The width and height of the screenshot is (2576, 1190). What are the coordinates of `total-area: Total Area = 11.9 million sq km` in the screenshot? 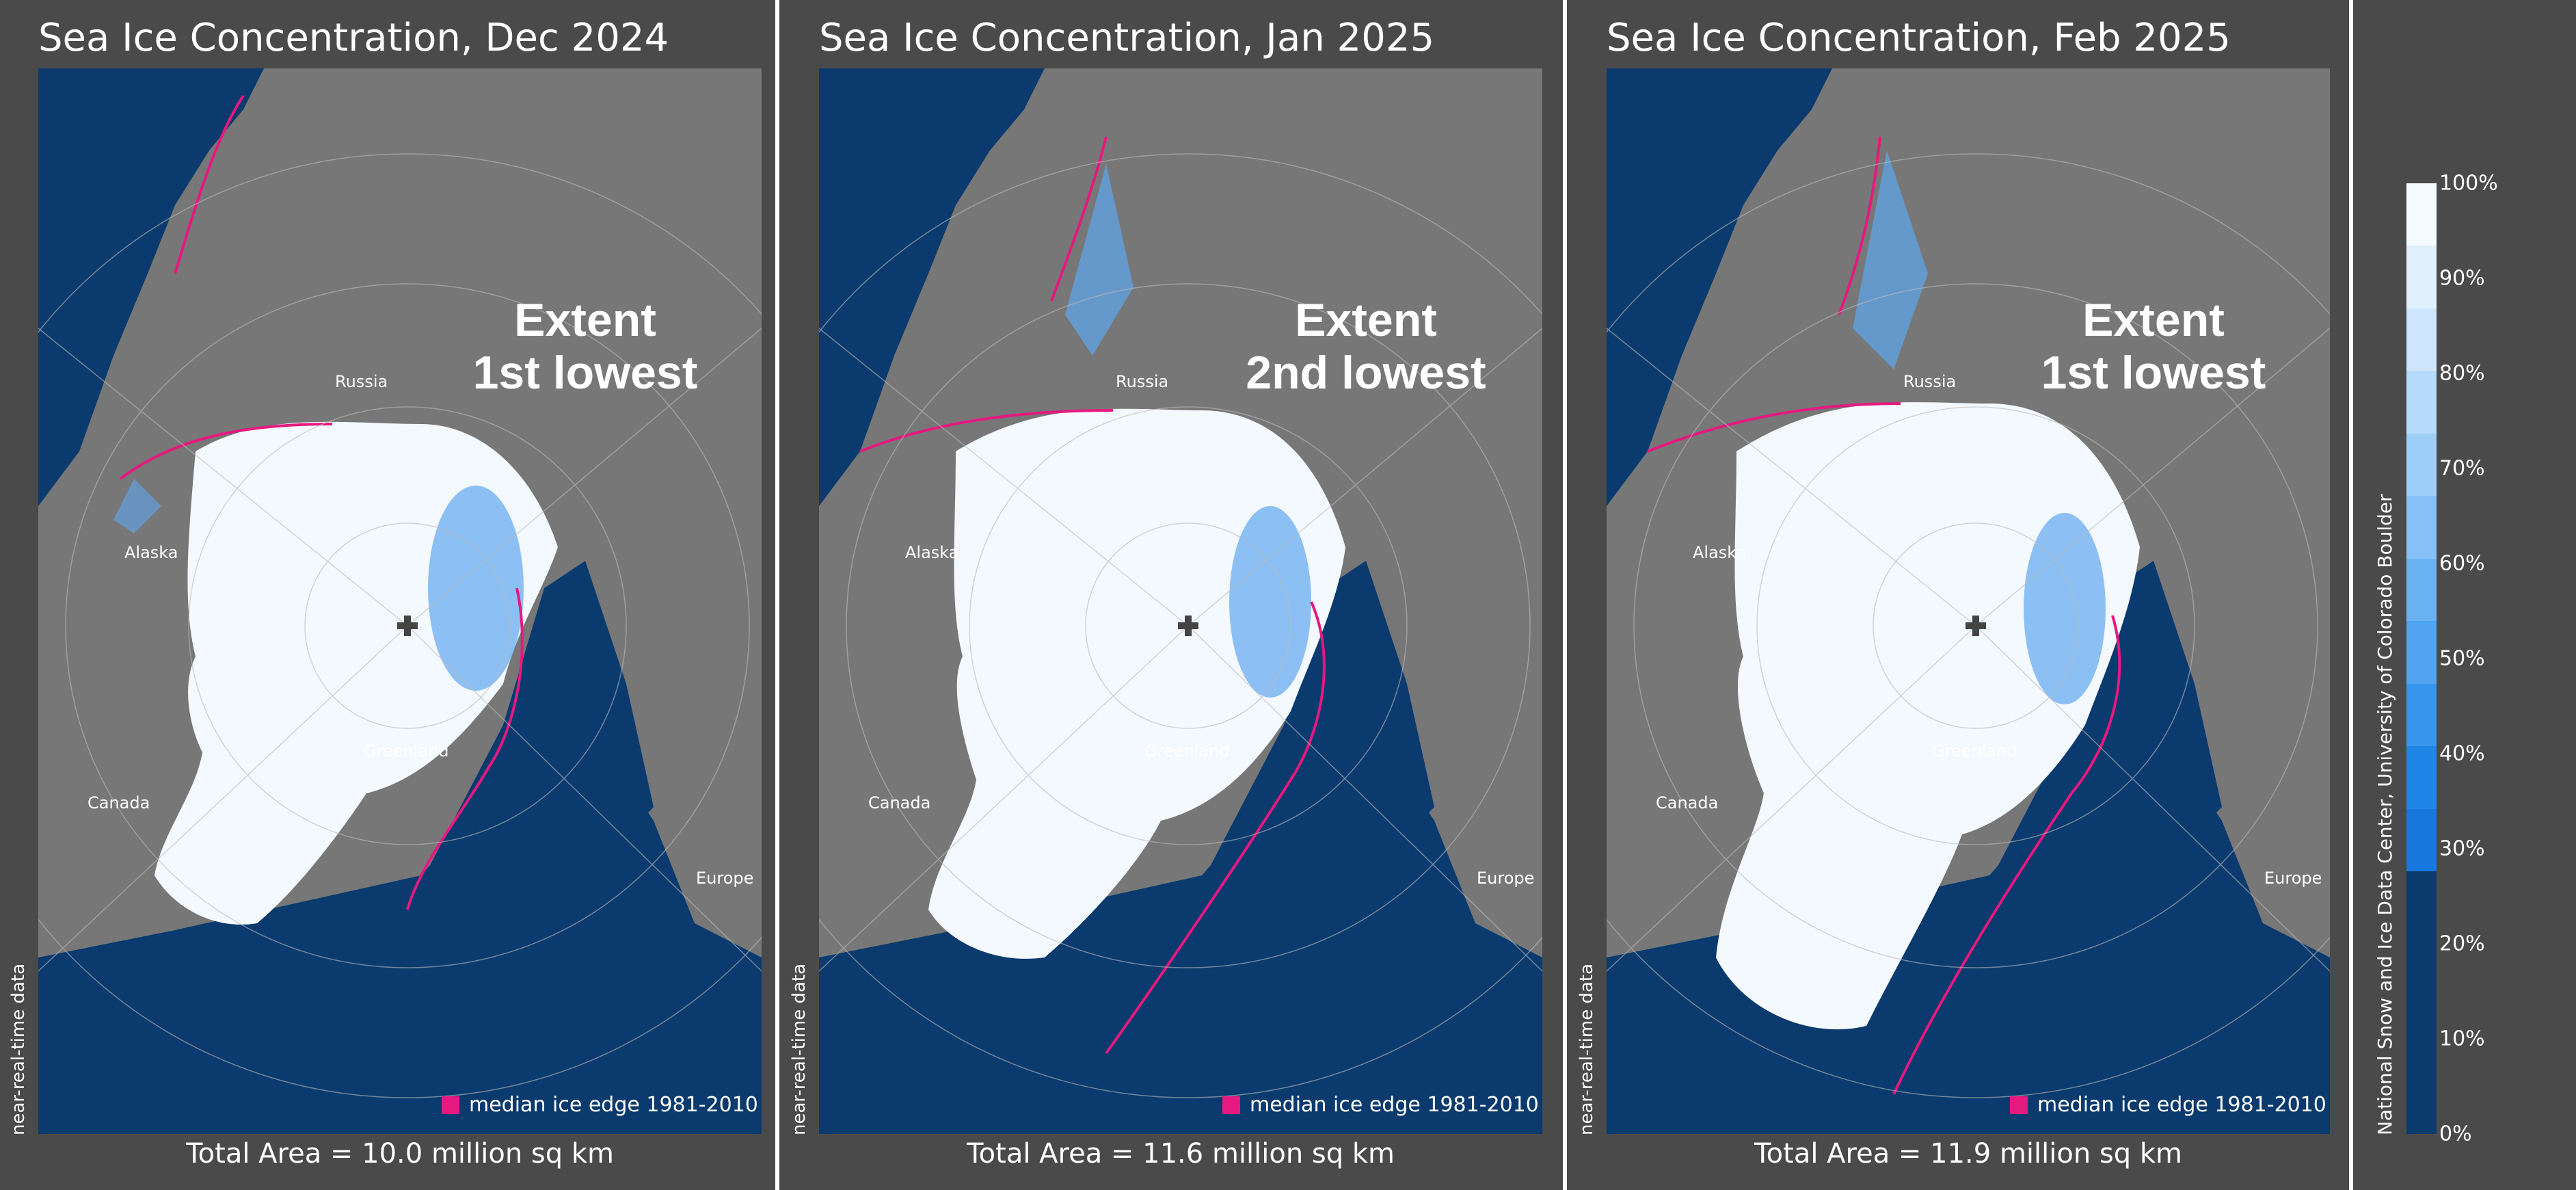 It's located at (1968, 1153).